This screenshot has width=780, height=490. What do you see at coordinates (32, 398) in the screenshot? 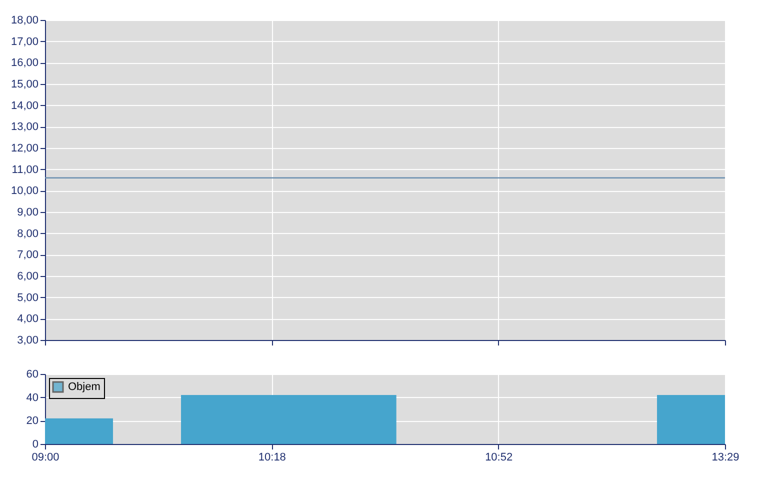
I see `y-tick-label: 40` at bounding box center [32, 398].